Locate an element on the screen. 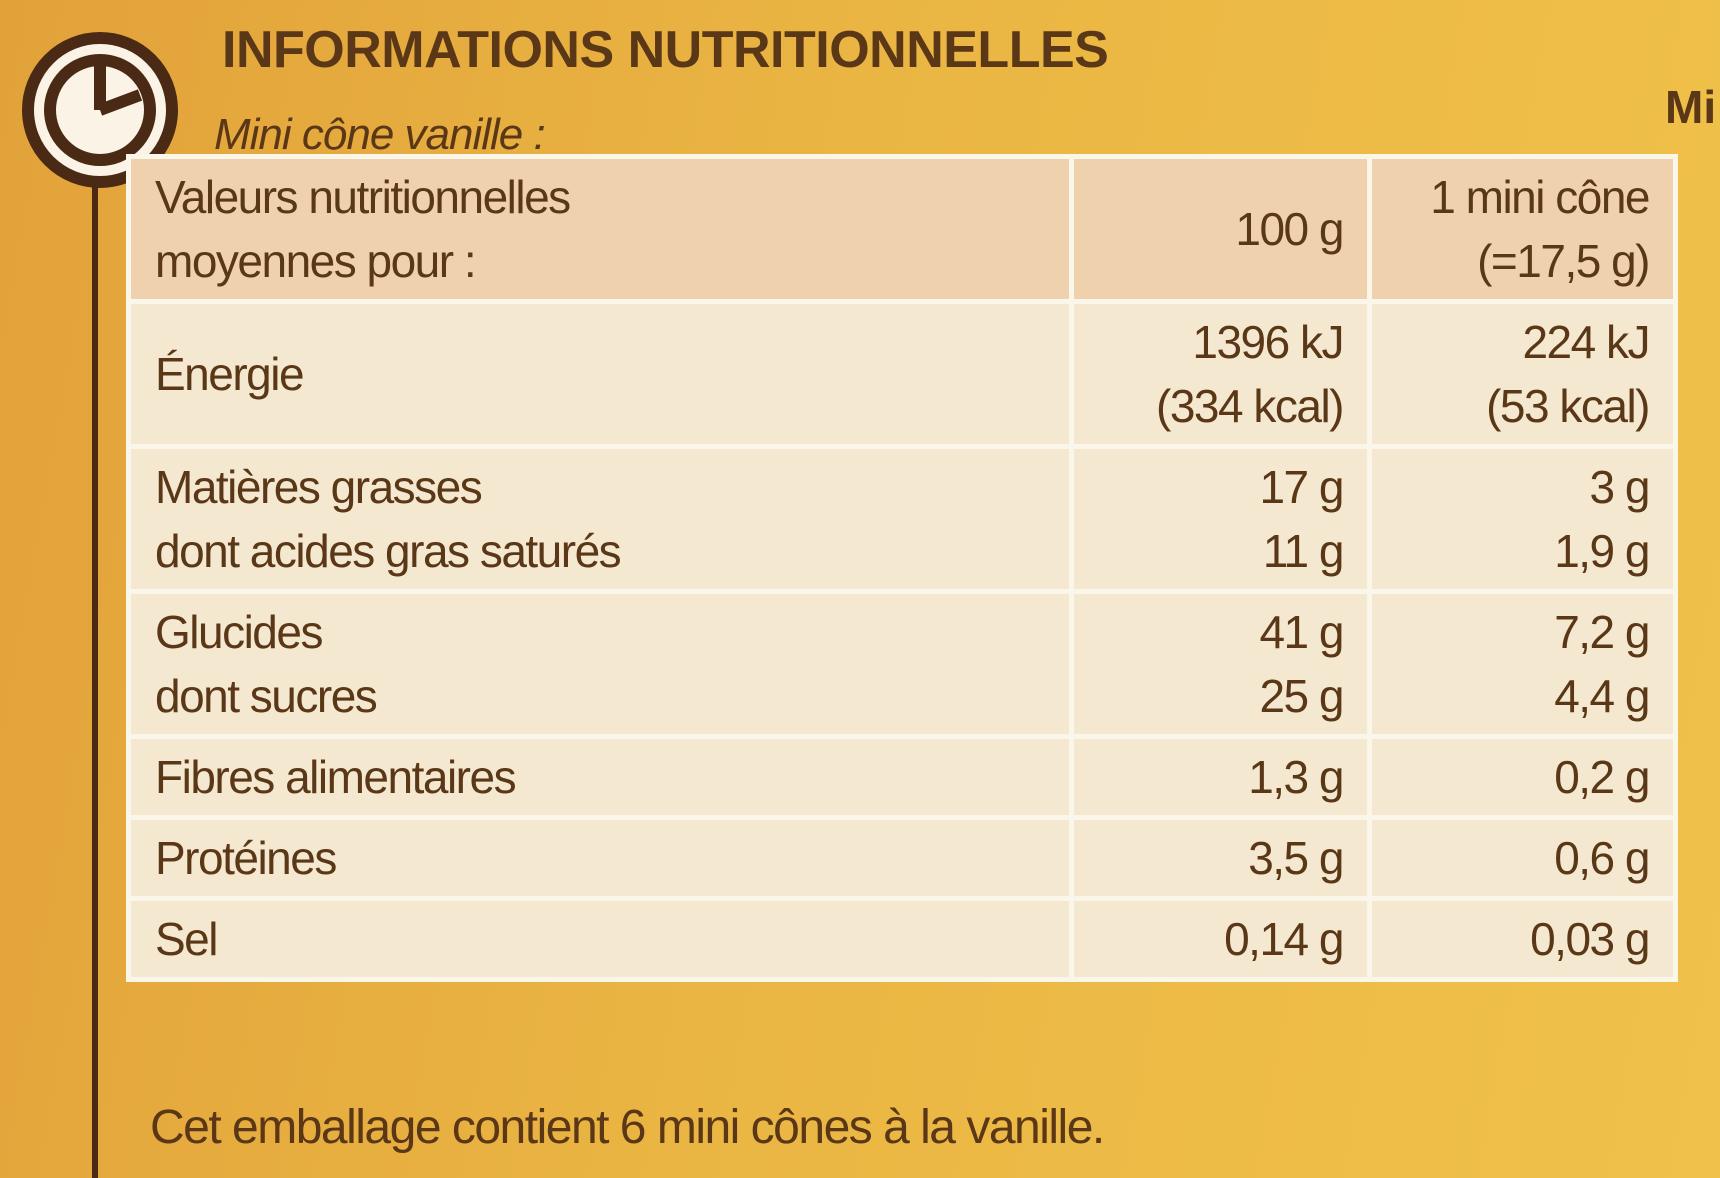 This screenshot has width=1720, height=1178. table-row: Glucides dont sucres 41 g 25 g 7,2 g 4,4 g is located at coordinates (902, 664).